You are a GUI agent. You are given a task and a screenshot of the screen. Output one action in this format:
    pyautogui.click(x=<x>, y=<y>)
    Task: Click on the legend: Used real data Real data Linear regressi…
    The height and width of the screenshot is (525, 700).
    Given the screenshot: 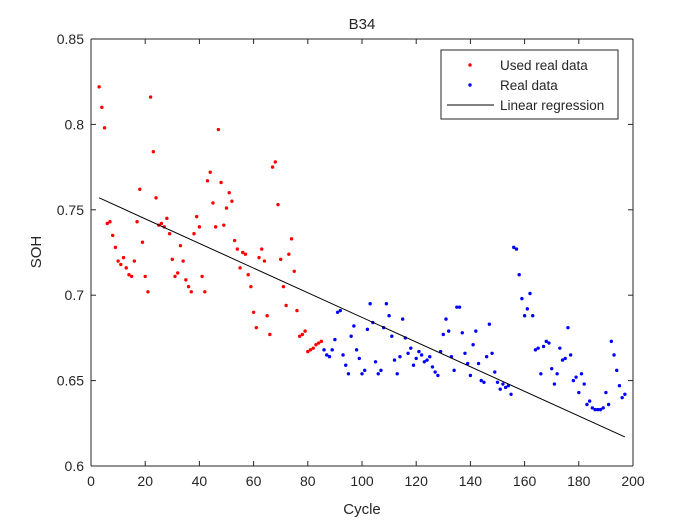 What is the action you would take?
    pyautogui.click(x=529, y=84)
    